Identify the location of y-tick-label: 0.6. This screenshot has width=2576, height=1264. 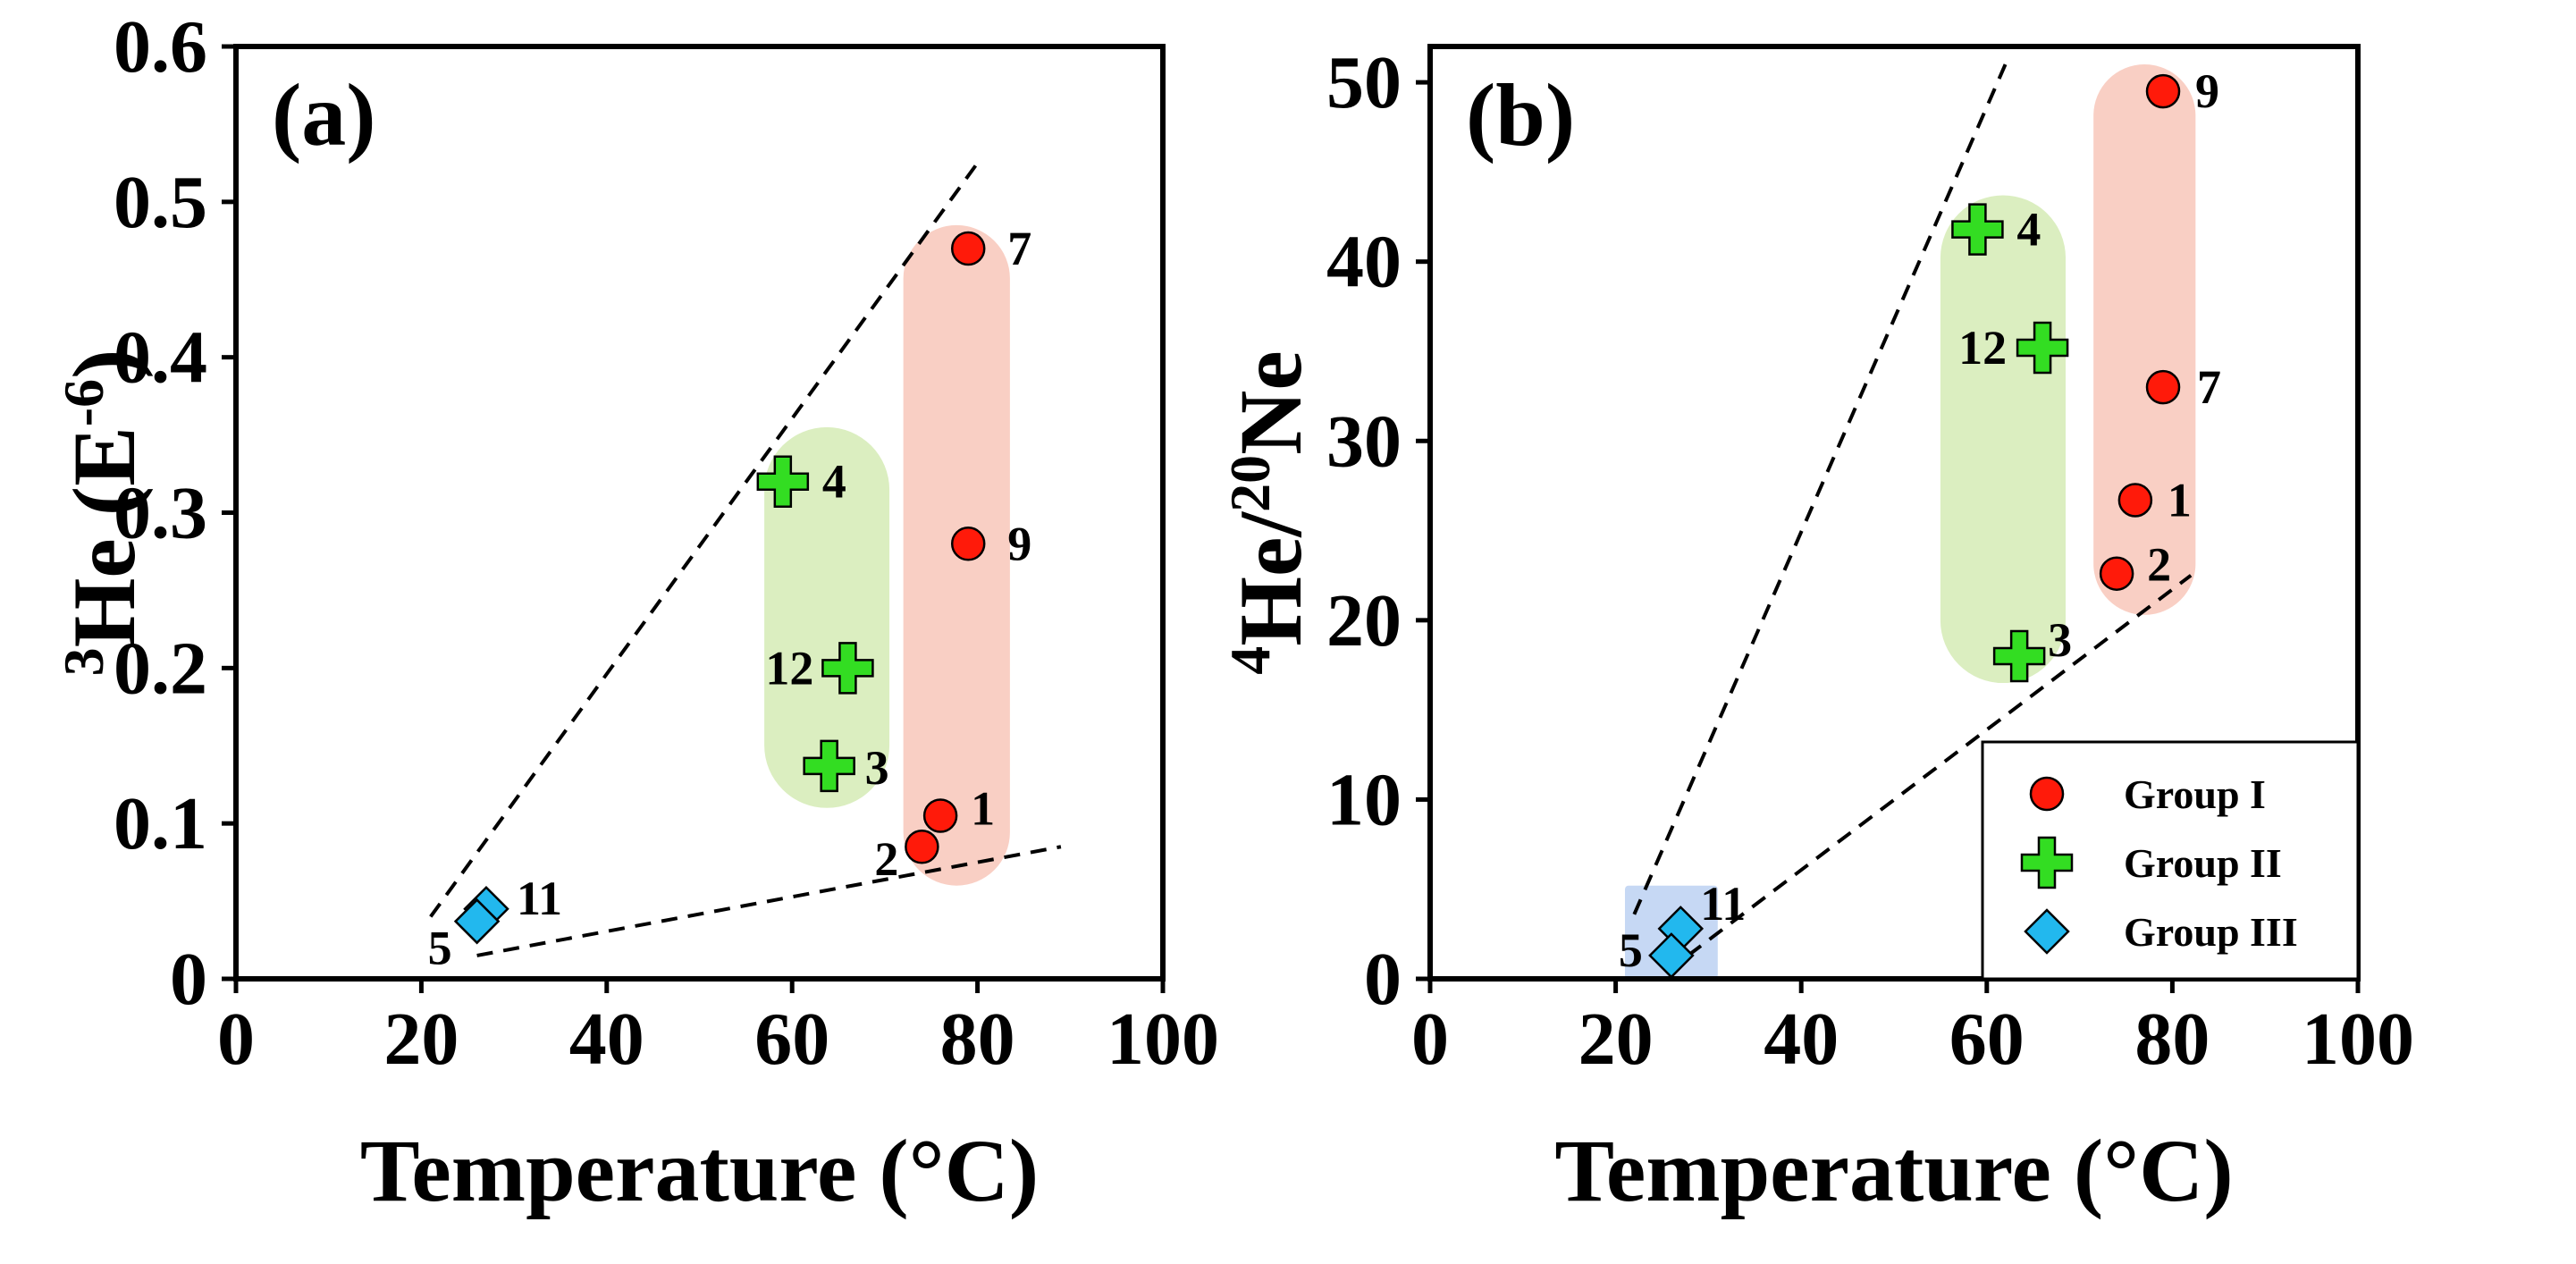
(161, 46).